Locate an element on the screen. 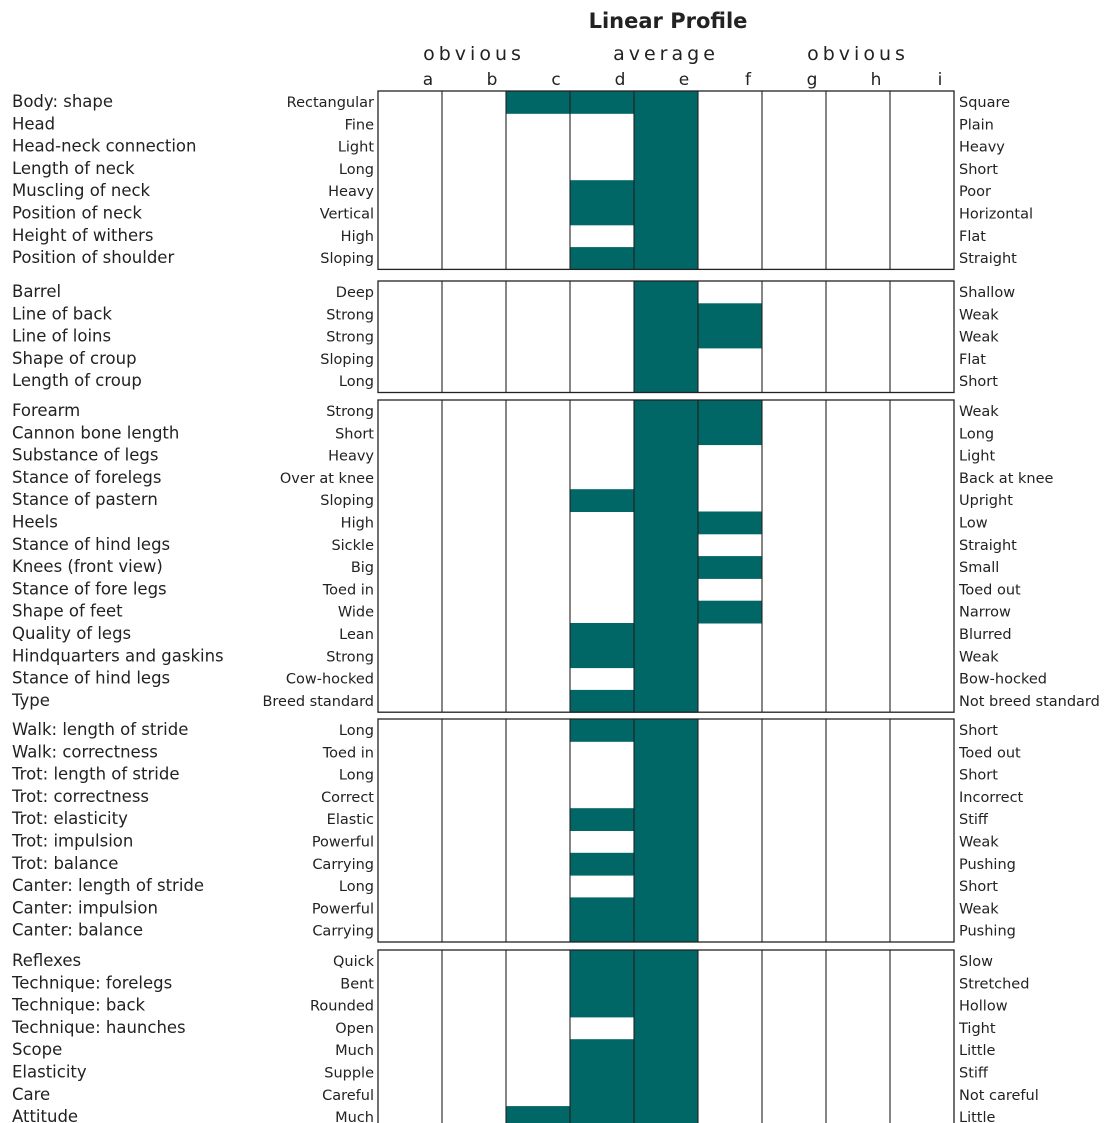 This screenshot has height=1123, width=1109. right-extreme-label: Not breed standard is located at coordinates (1029, 702).